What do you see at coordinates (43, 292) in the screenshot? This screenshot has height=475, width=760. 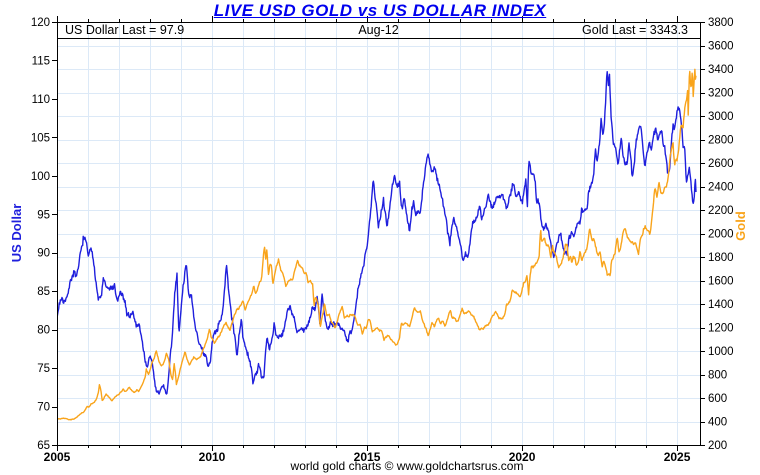 I see `left-axis-tick-label: 85` at bounding box center [43, 292].